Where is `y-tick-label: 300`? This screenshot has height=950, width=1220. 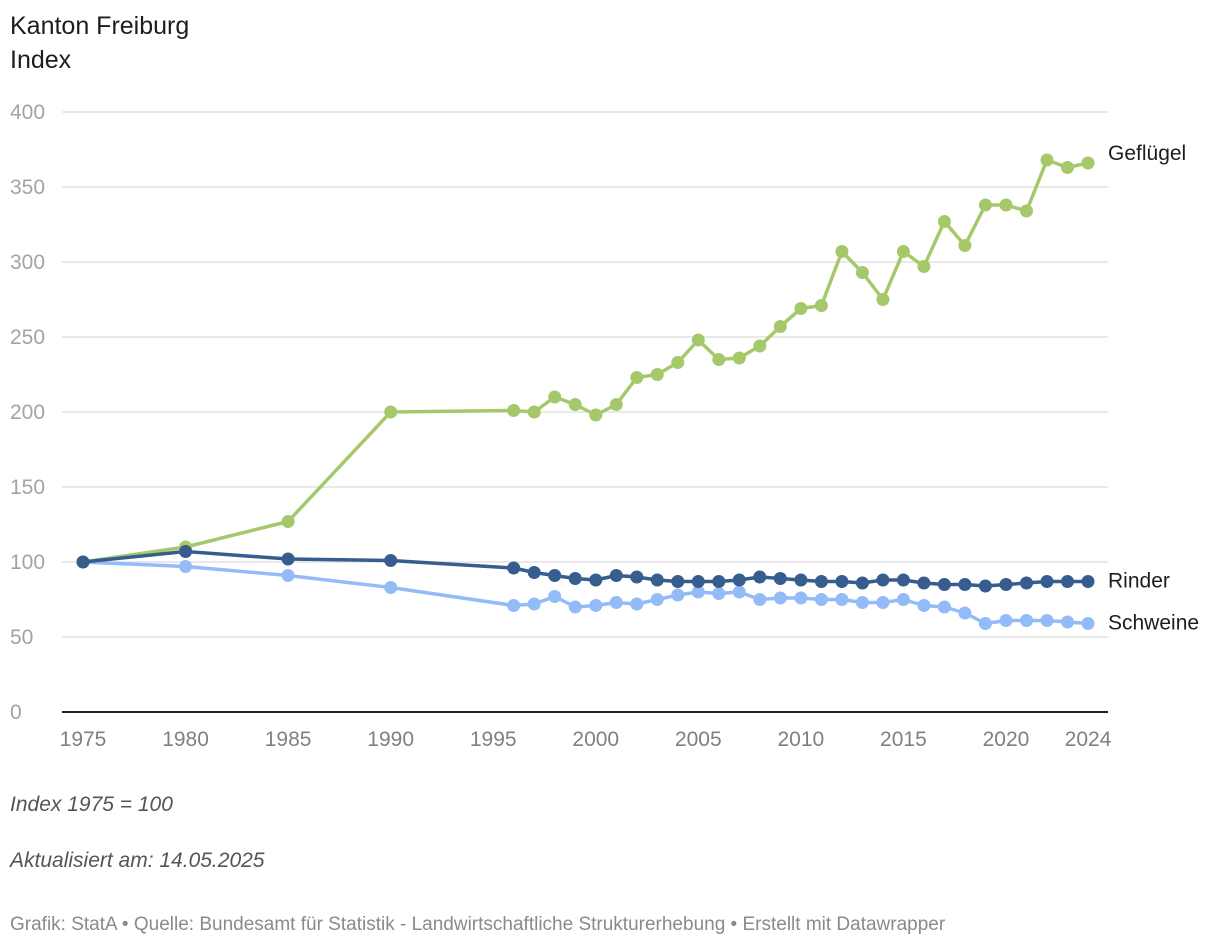
y-tick-label: 300 is located at coordinates (27, 262).